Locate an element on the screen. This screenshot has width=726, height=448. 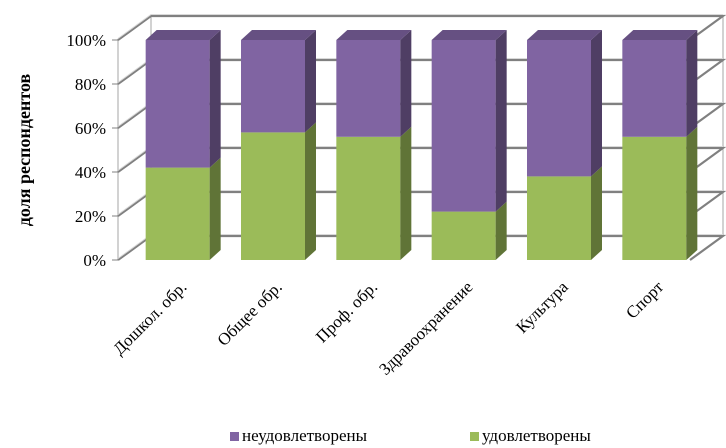
category-label: Проф. обр. is located at coordinates (346, 311).